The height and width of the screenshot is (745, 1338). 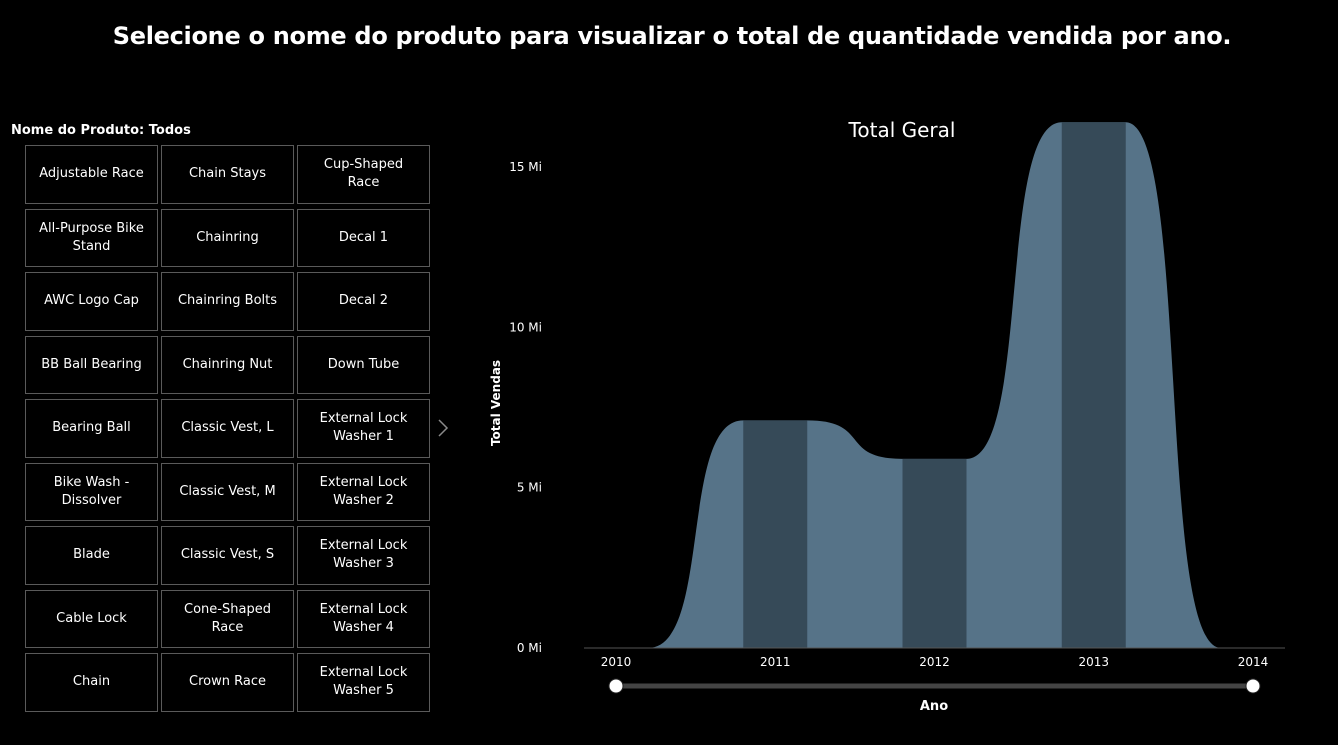 I want to click on slicer-item: Cup-Shaped Race, so click(x=363, y=174).